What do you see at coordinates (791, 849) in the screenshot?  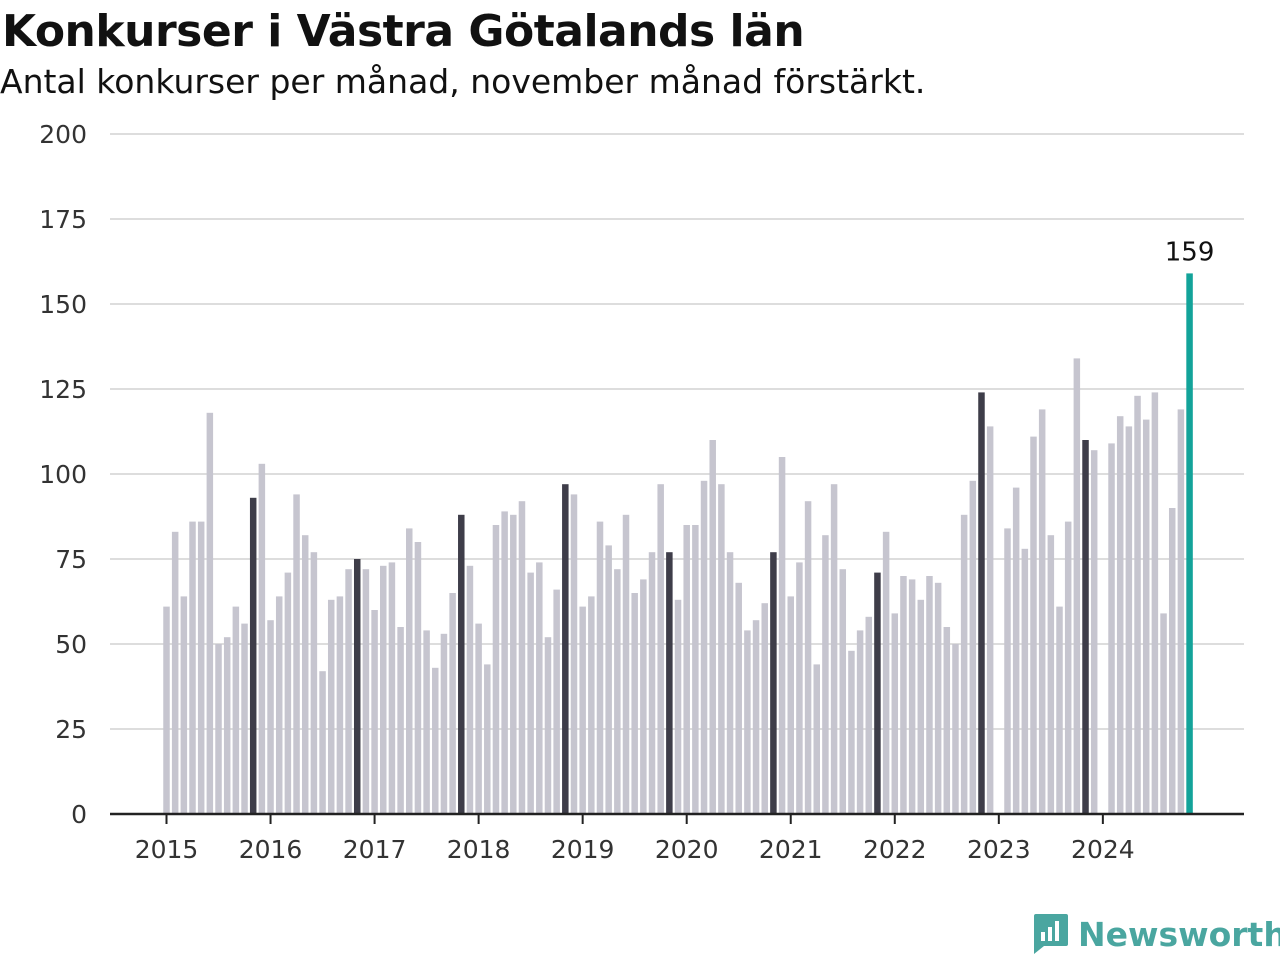 I see `x-tick-label: 2021` at bounding box center [791, 849].